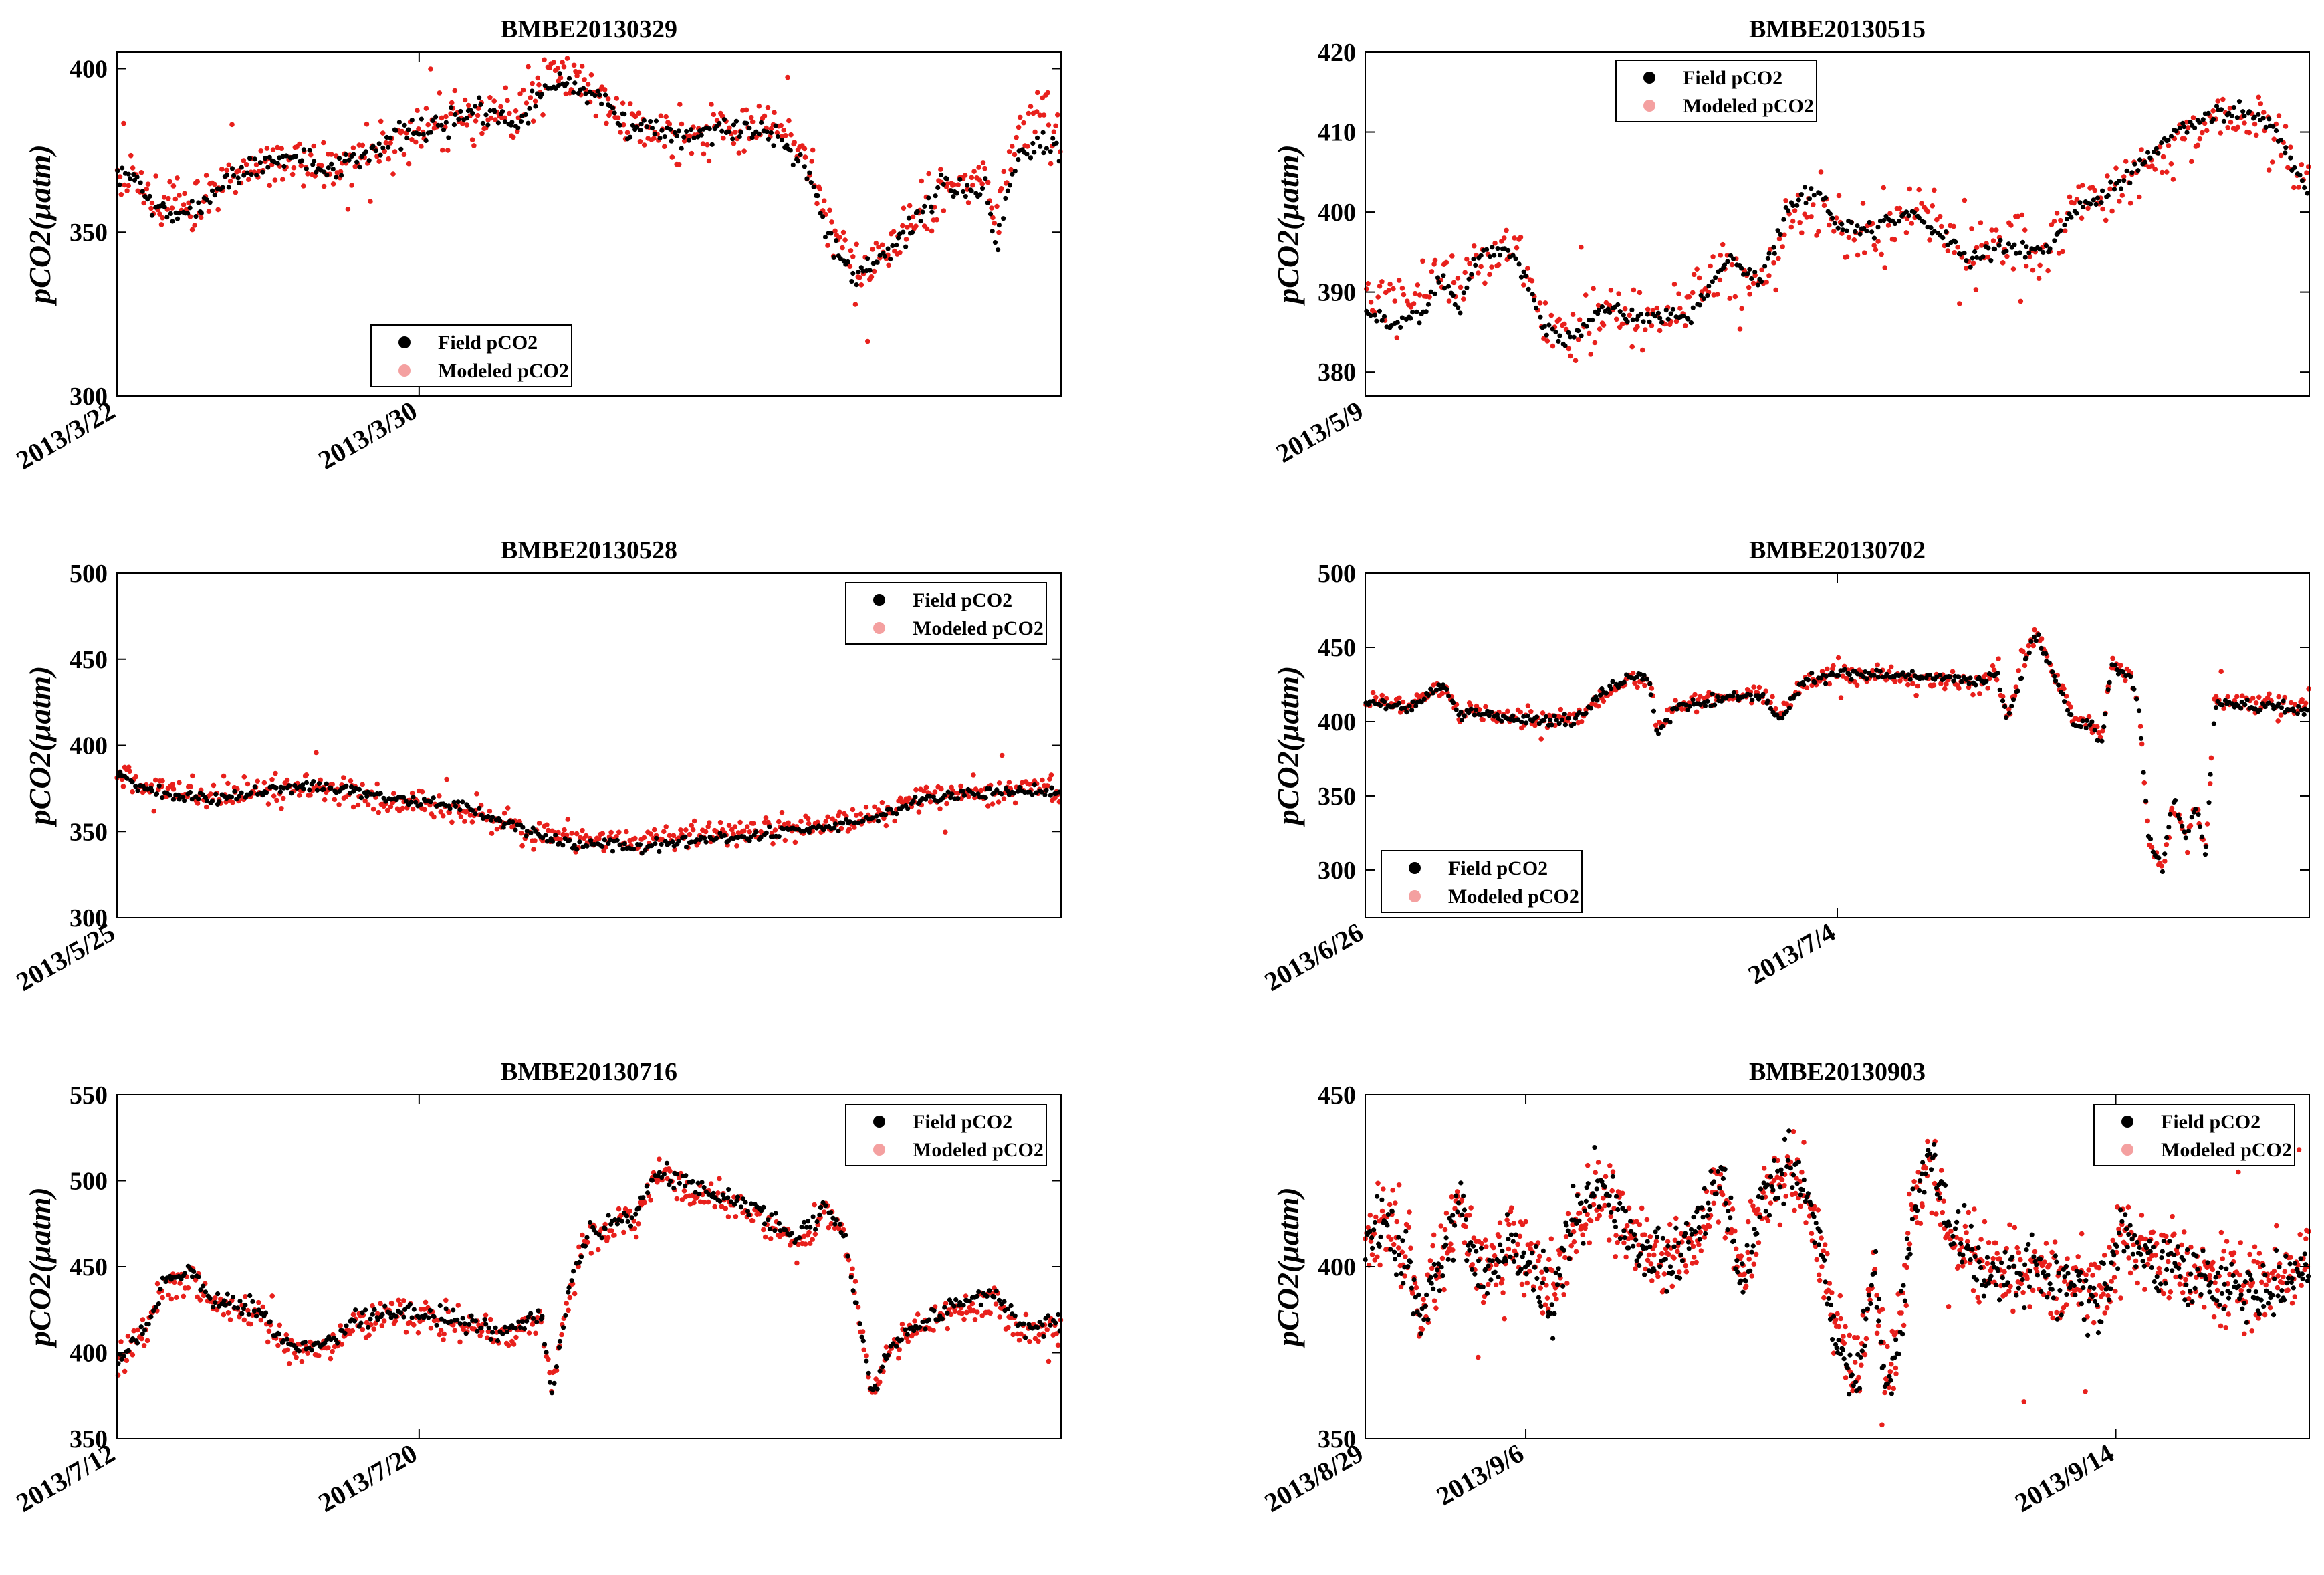  Describe the element at coordinates (1337, 871) in the screenshot. I see `y-tick-label: 300` at that location.